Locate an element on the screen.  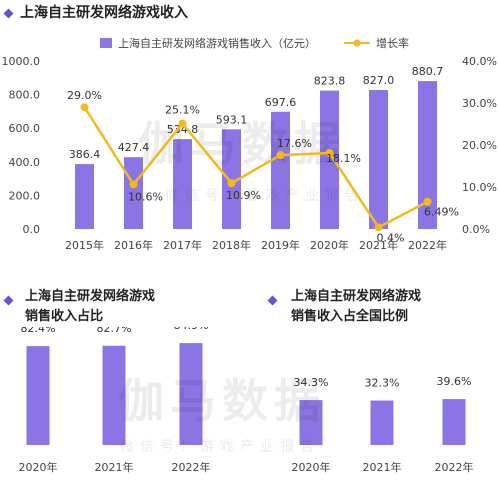
legend-bar-label: 上海自主研发网络游戏销售收入（亿元） is located at coordinates (217, 43).